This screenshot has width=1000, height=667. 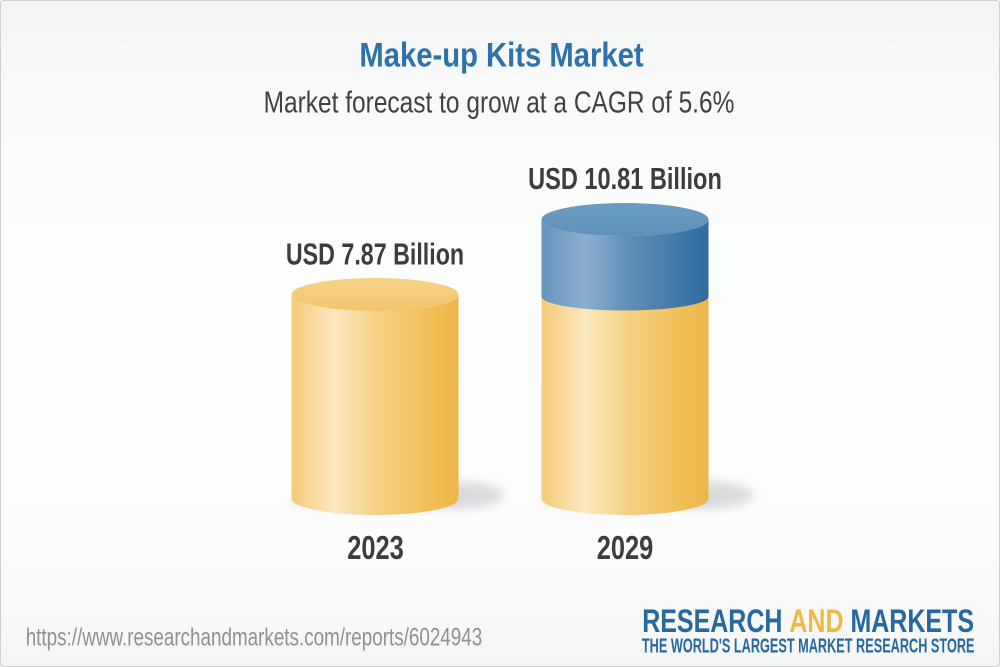 What do you see at coordinates (808, 622) in the screenshot?
I see `svg-text: RESEARCH AND MARKETS` at bounding box center [808, 622].